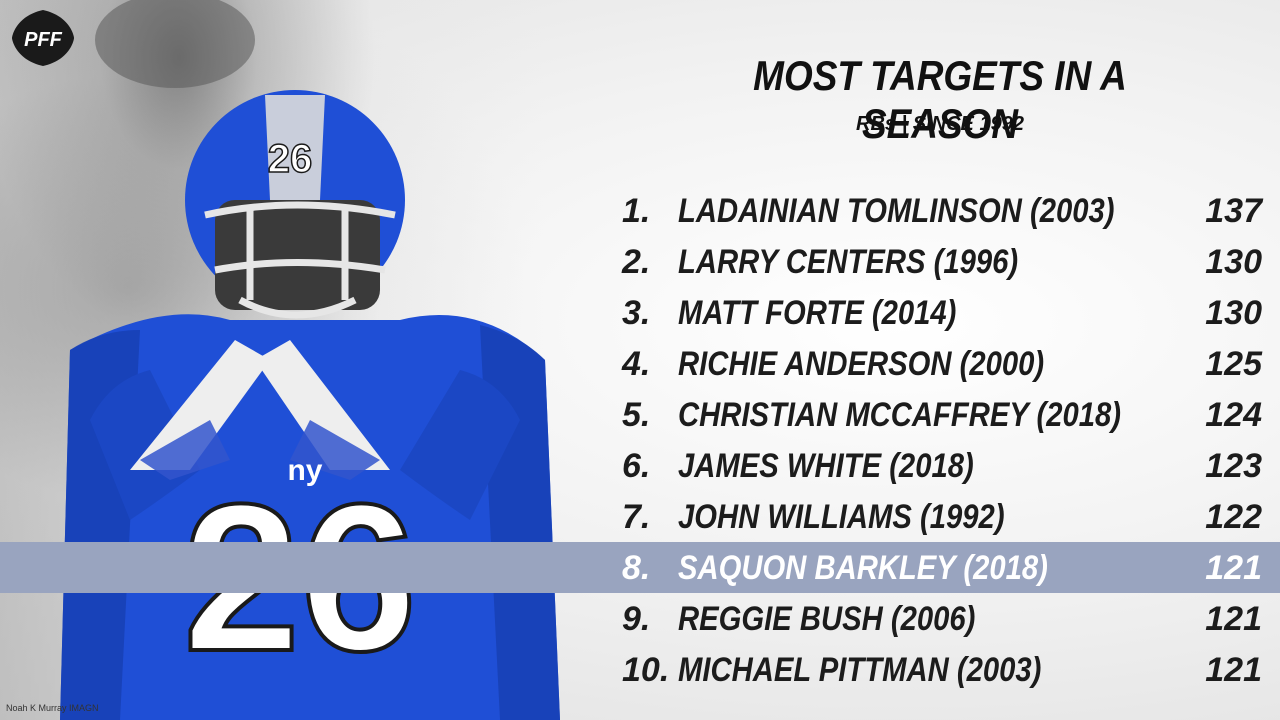 Image resolution: width=1280 pixels, height=720 pixels. Describe the element at coordinates (322, 405) in the screenshot. I see `right-glove` at that location.